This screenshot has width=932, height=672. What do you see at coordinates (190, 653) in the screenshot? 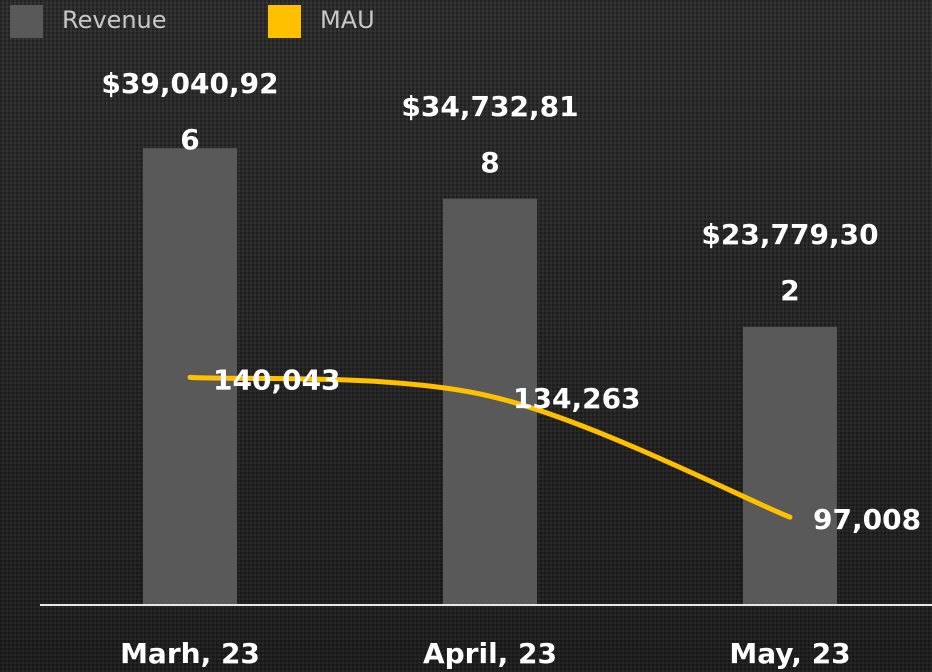
I see `x-tick-label: Marh, 23` at bounding box center [190, 653].